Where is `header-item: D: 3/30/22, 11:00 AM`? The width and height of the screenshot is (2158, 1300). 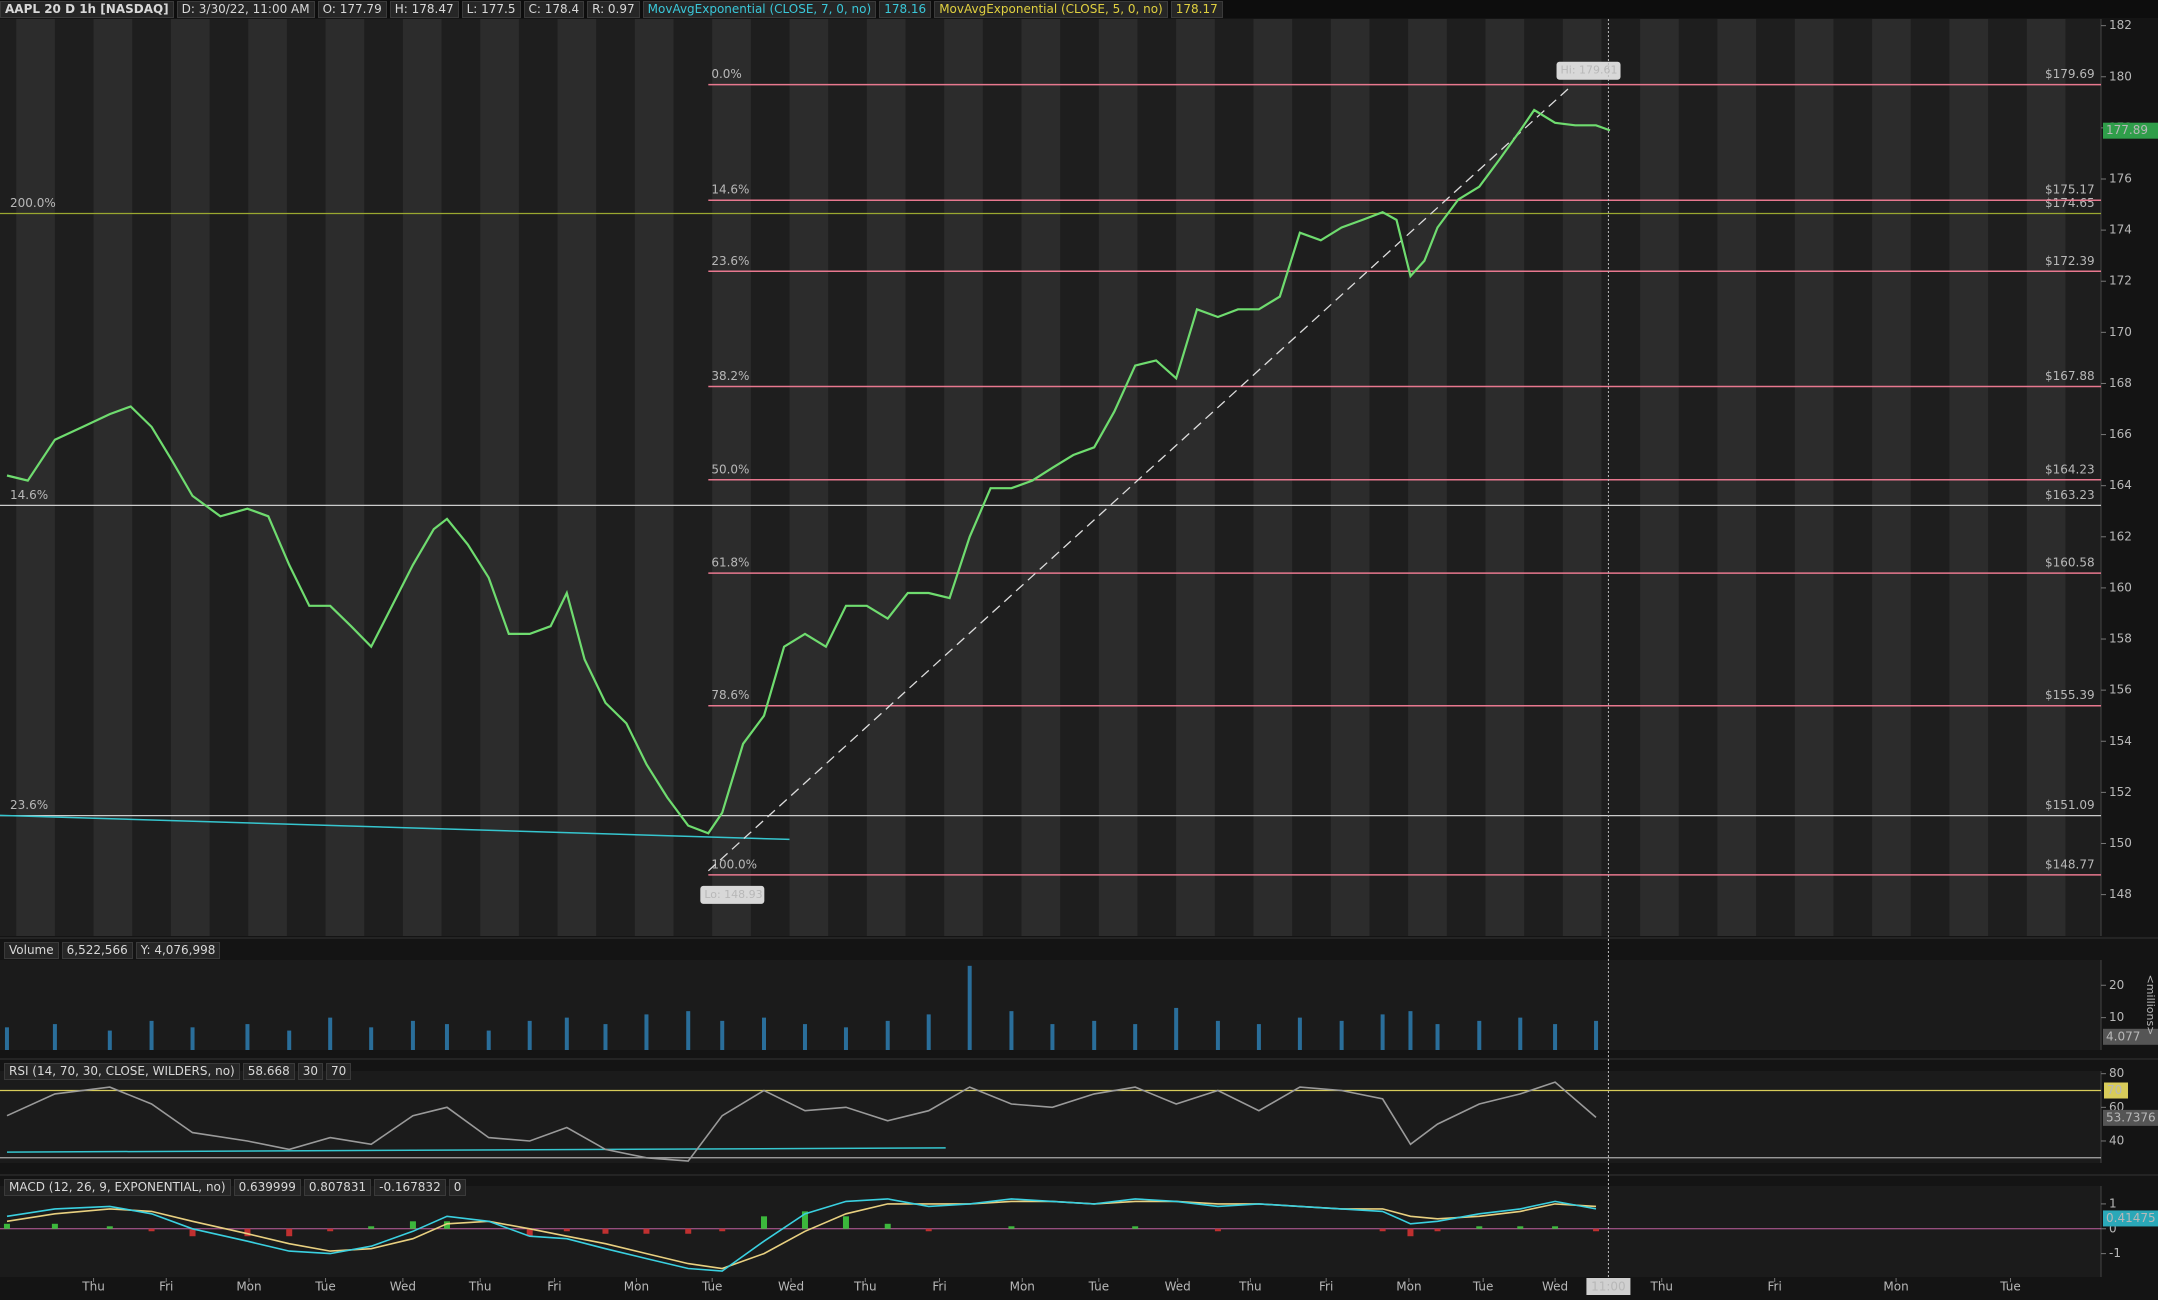 header-item: D: 3/30/22, 11:00 AM is located at coordinates (245, 9).